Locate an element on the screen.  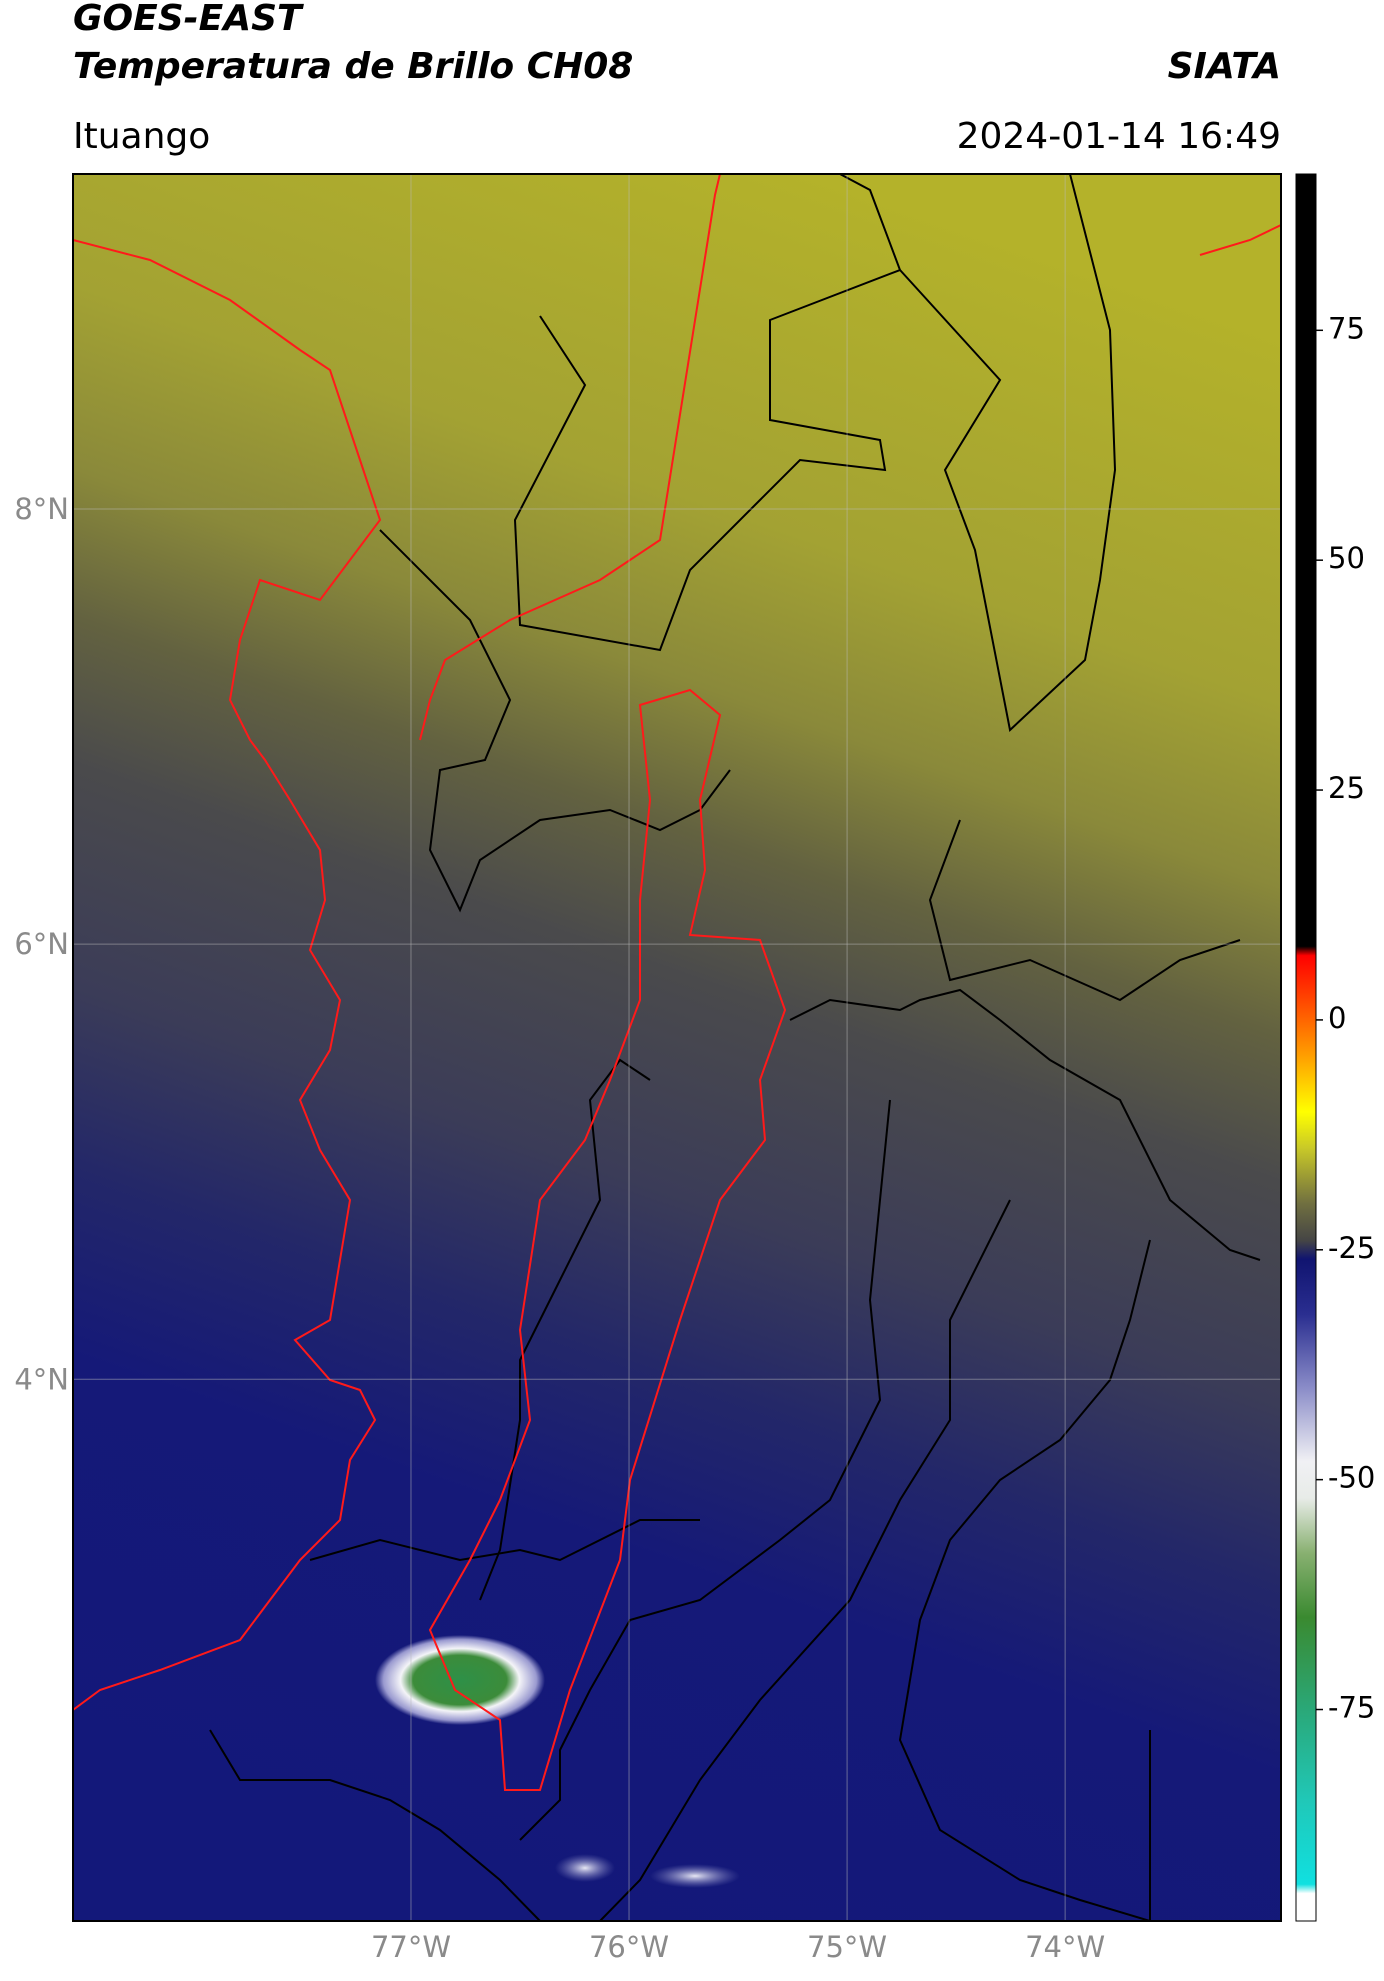
x-tick-label: 74°W is located at coordinates (1065, 1947).